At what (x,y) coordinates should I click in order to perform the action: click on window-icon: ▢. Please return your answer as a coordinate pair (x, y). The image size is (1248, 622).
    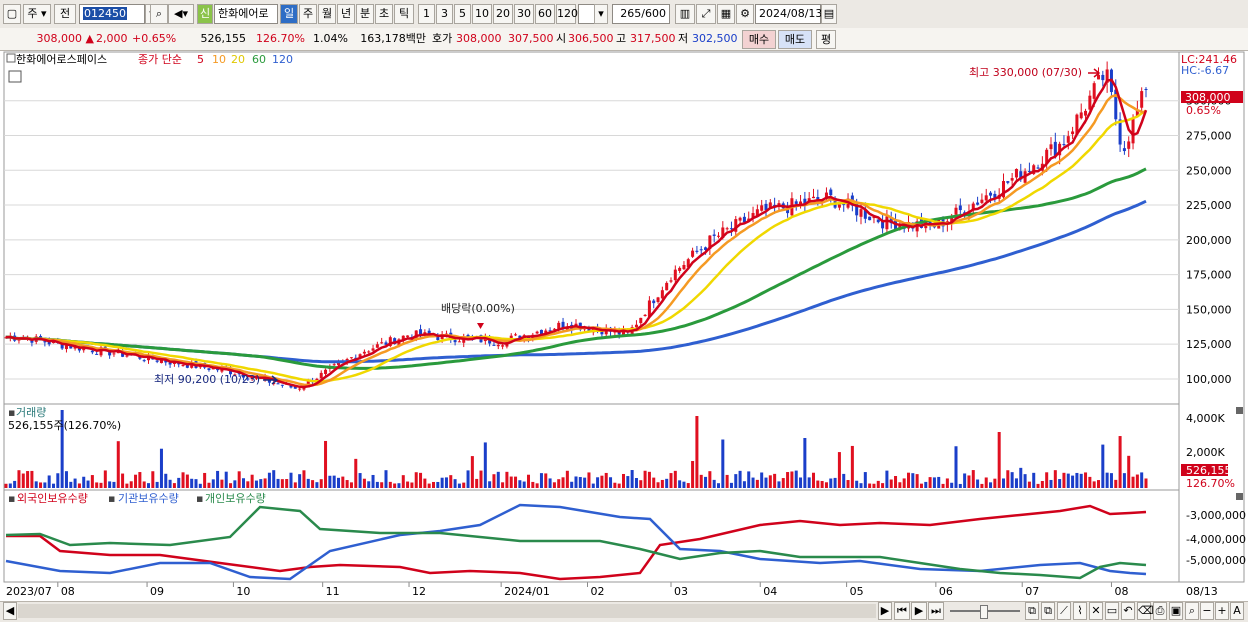
    Looking at the image, I should click on (12, 14).